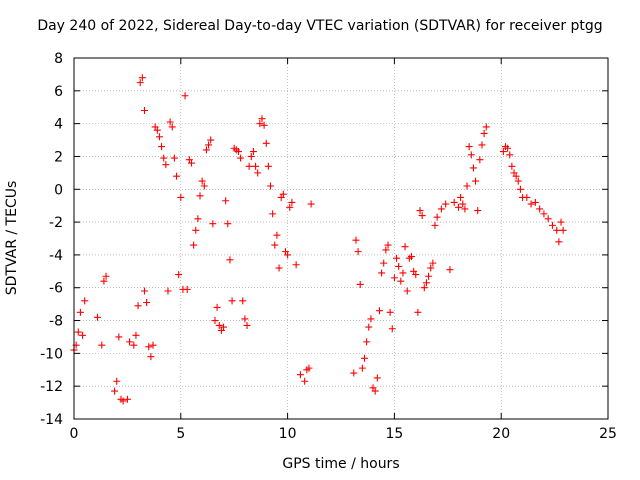 The image size is (640, 480). I want to click on y-tick-label: 6, so click(58, 92).